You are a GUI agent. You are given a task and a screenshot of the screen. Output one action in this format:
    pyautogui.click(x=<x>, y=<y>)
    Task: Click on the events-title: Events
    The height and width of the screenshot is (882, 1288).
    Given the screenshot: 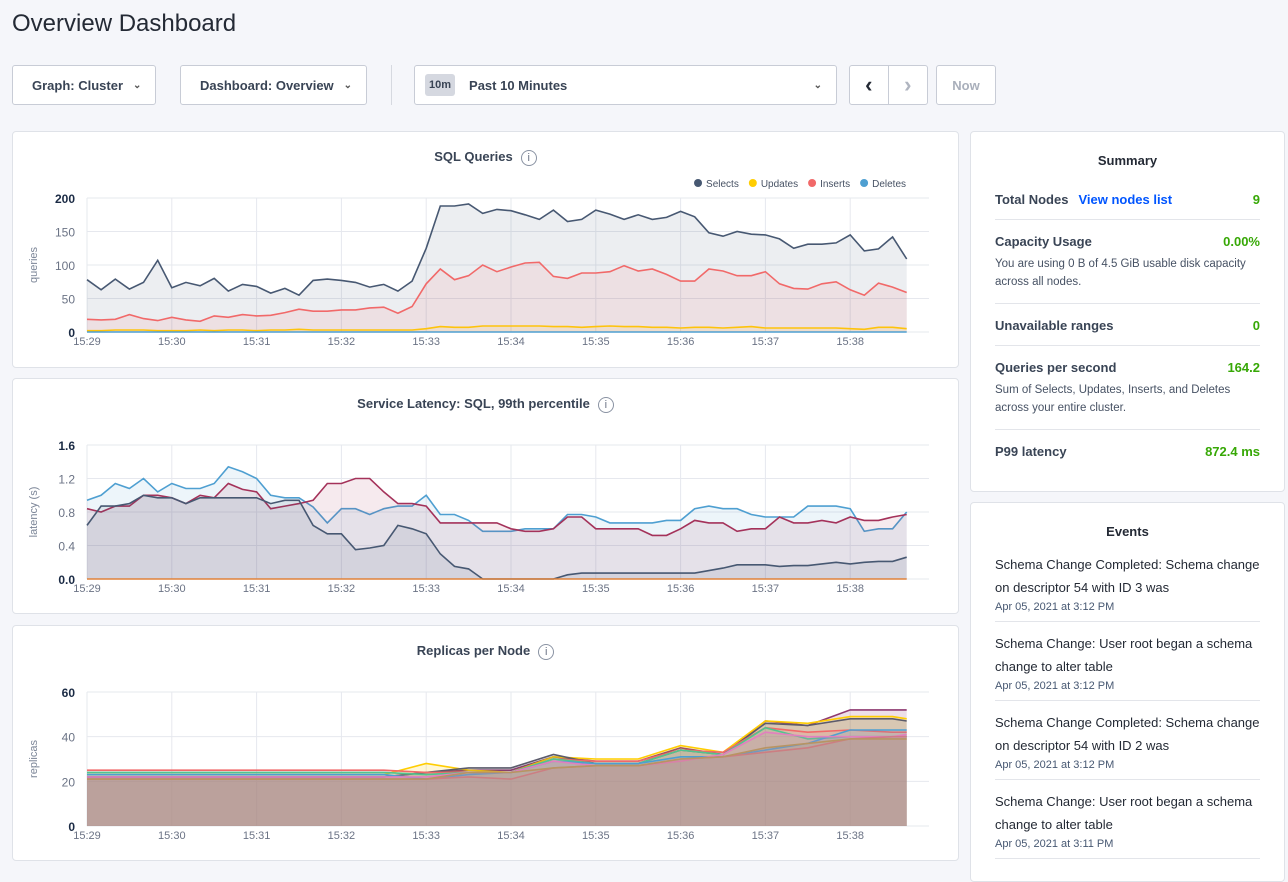 What is the action you would take?
    pyautogui.click(x=1127, y=531)
    